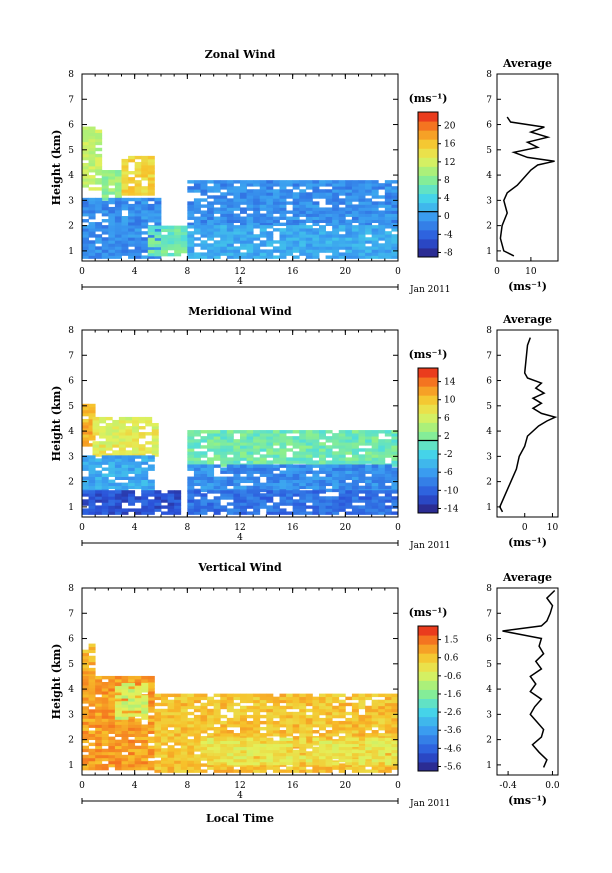  What do you see at coordinates (430, 290) in the screenshot?
I see `date-label: Jan 2011` at bounding box center [430, 290].